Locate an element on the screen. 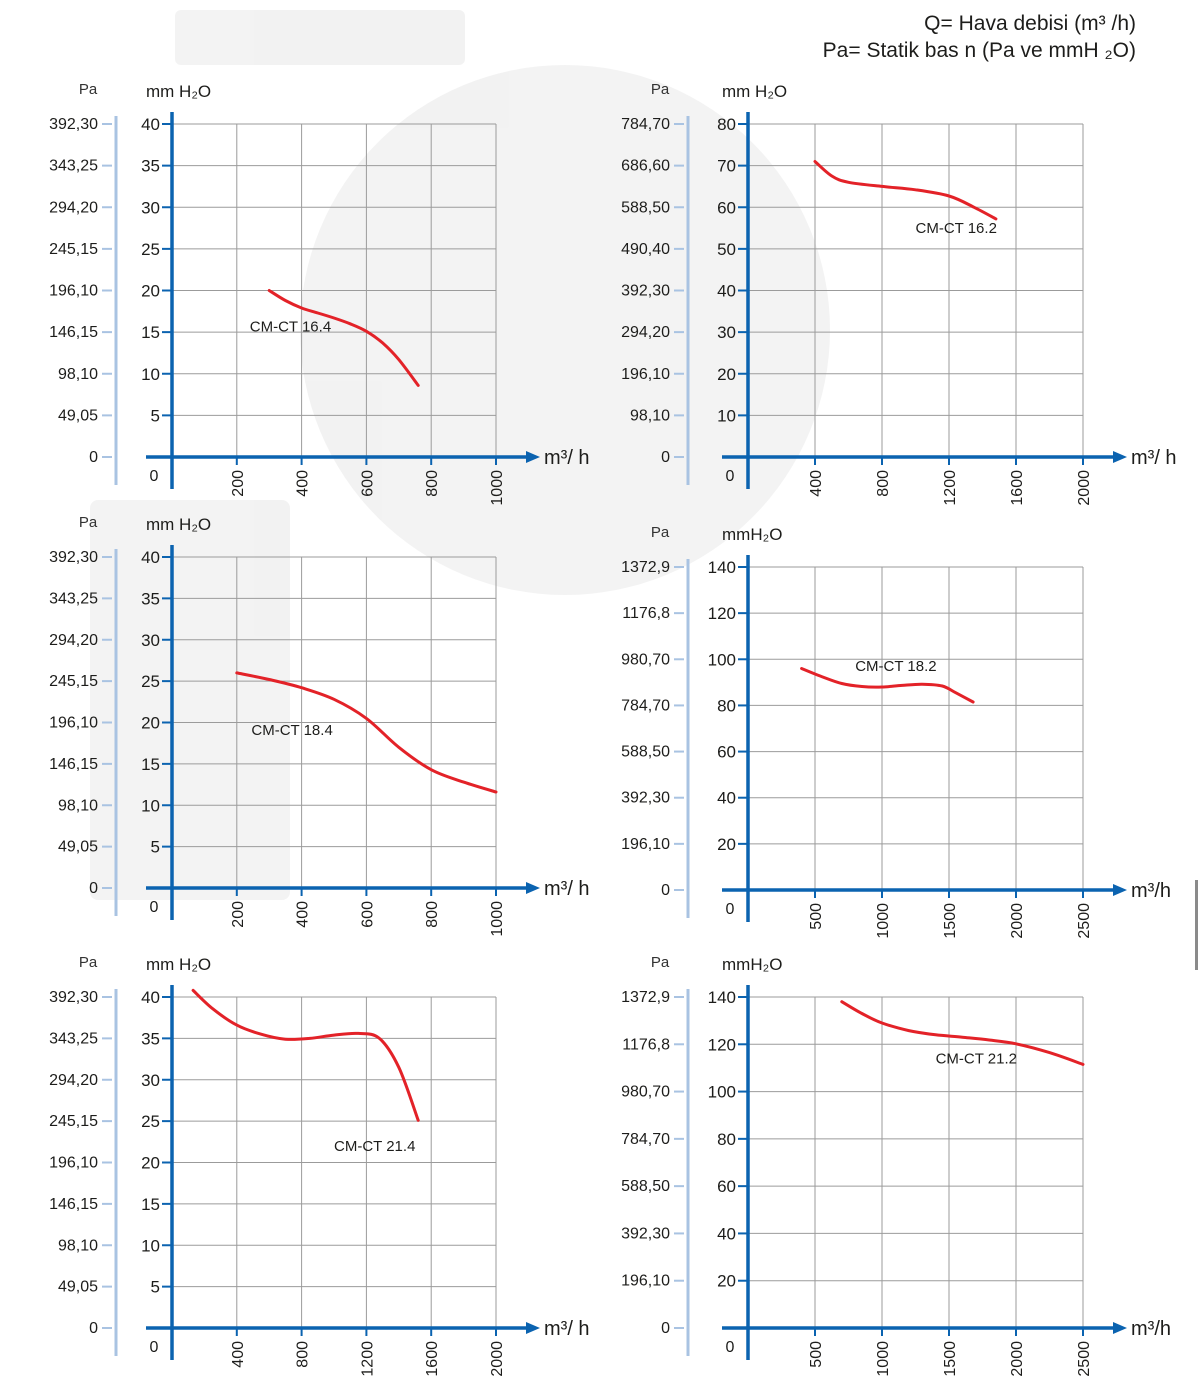 Image resolution: width=1198 pixels, height=1392 pixels. y-axis-label: mmH₂O is located at coordinates (752, 534).